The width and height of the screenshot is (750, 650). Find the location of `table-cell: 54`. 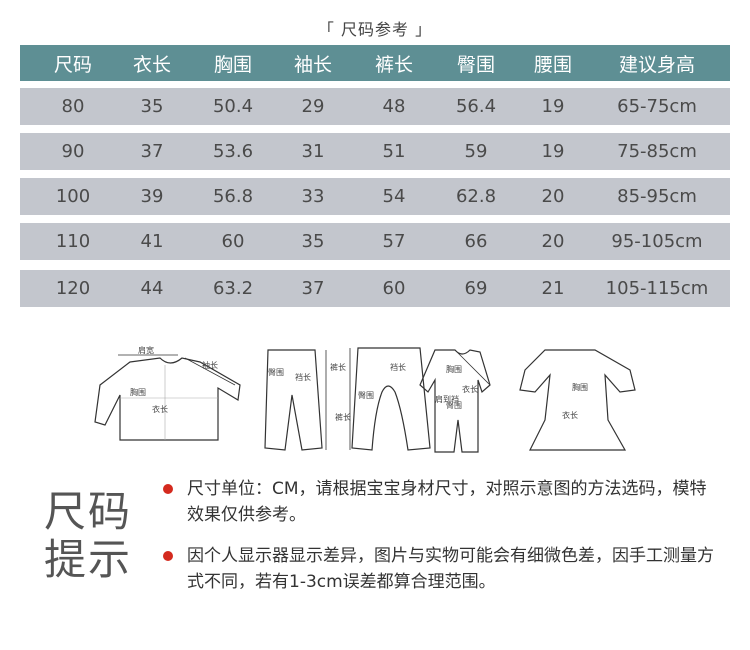

table-cell: 54 is located at coordinates (394, 196).